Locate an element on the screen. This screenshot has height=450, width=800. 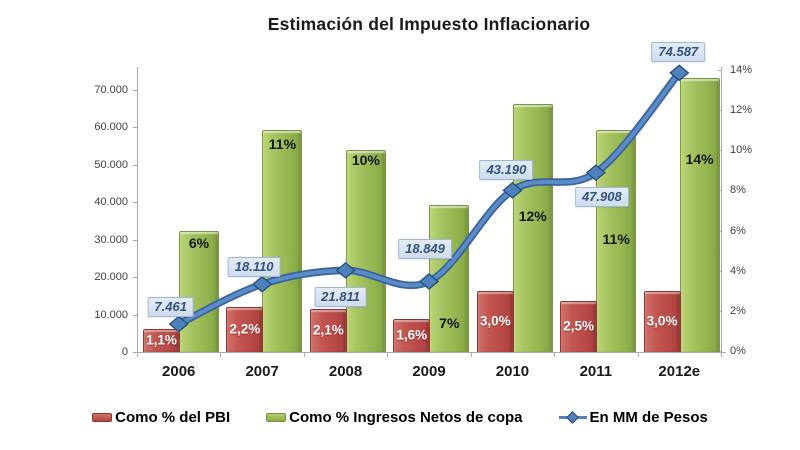
red-bar-swatch-icon is located at coordinates (102, 417).